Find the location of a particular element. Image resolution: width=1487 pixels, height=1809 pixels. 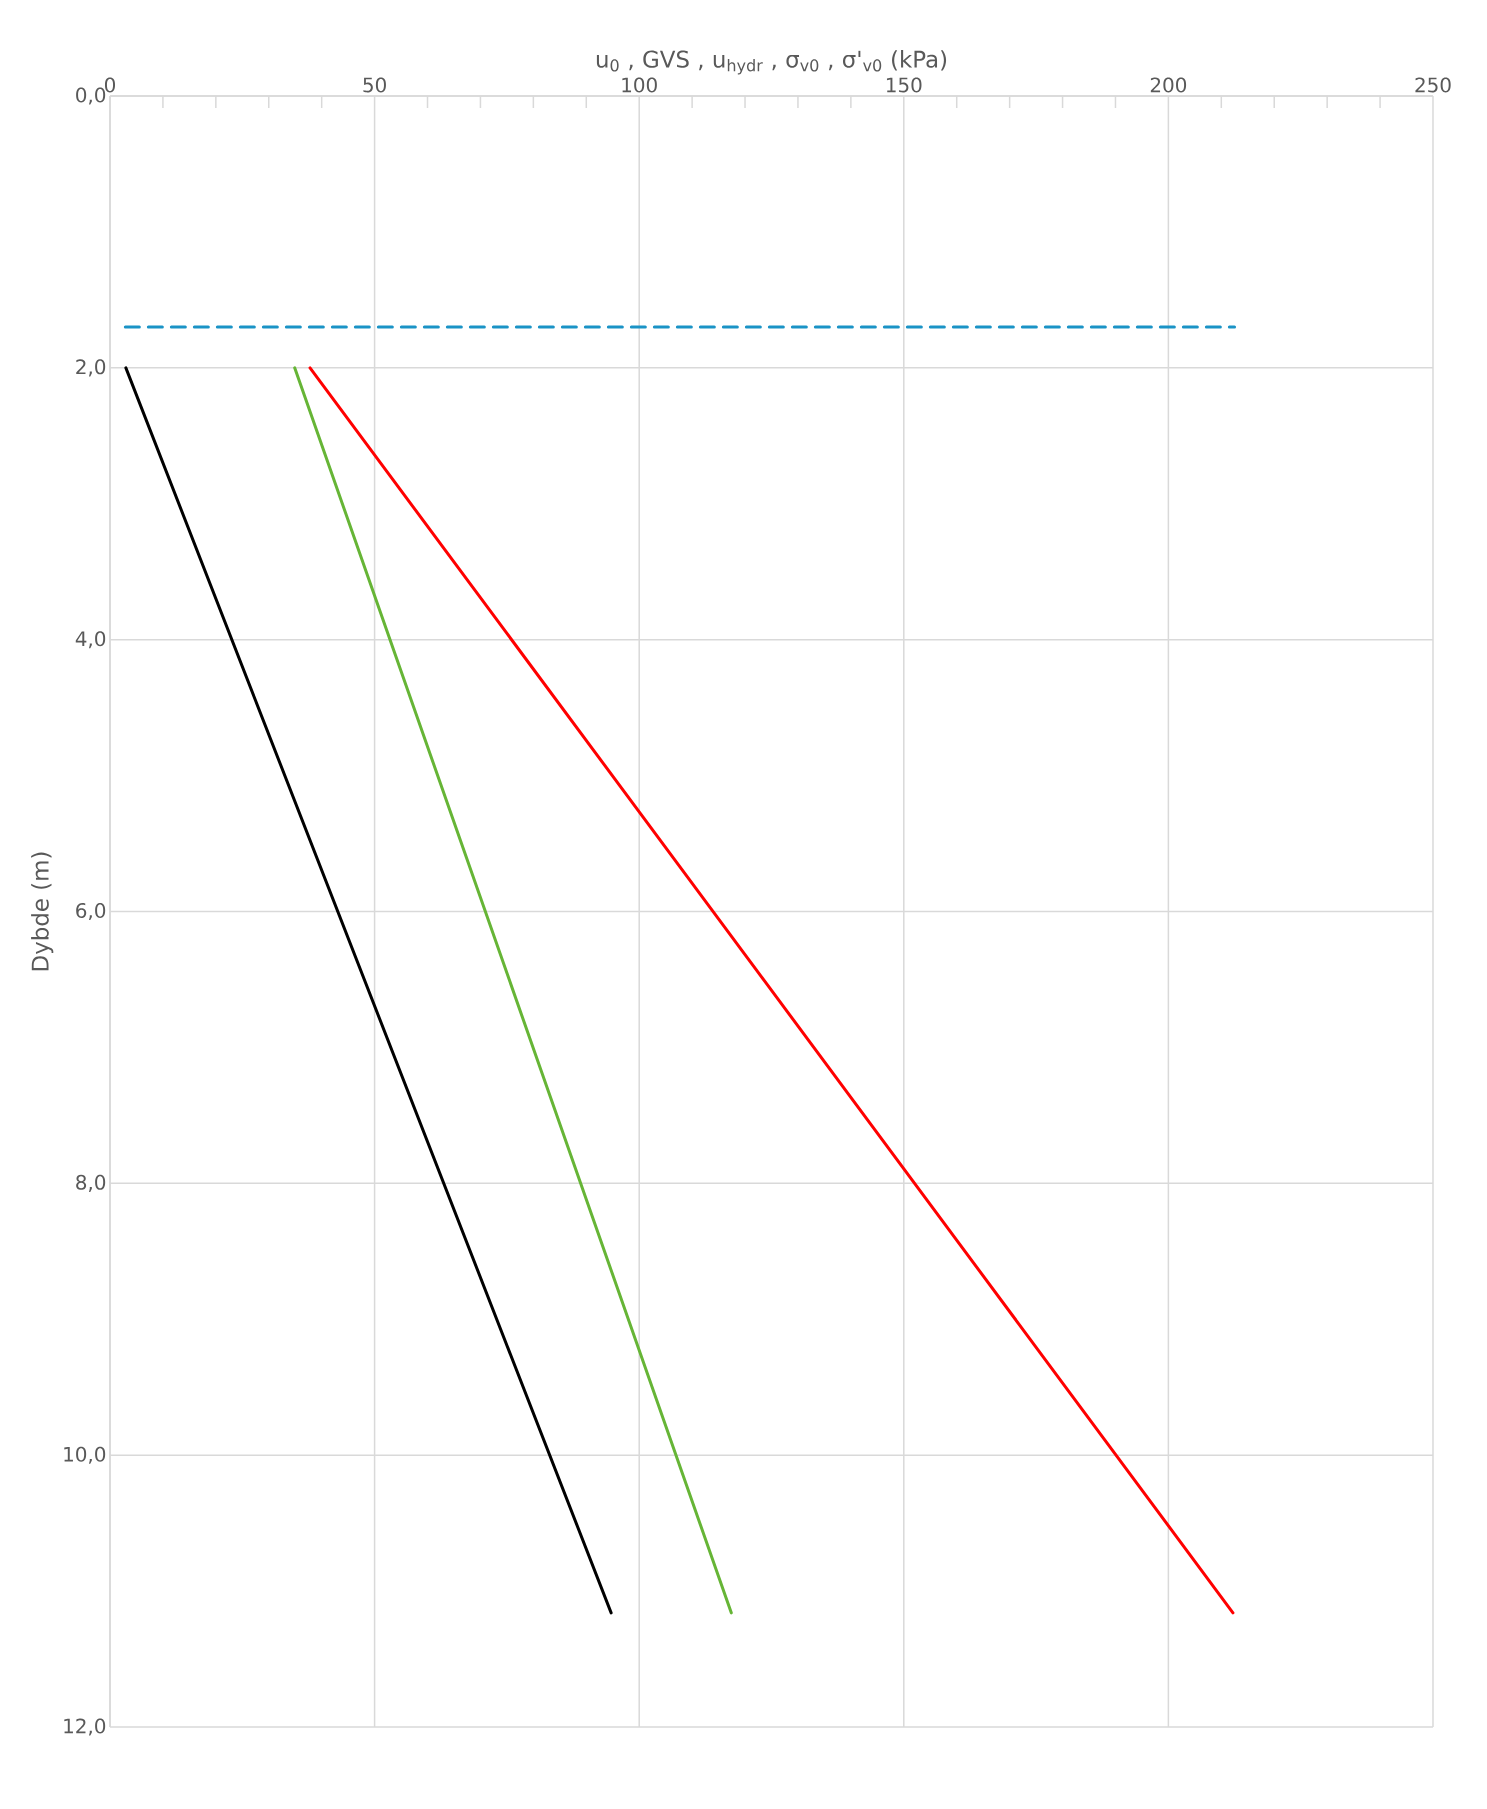

x-tick-label: 100 is located at coordinates (639, 85).